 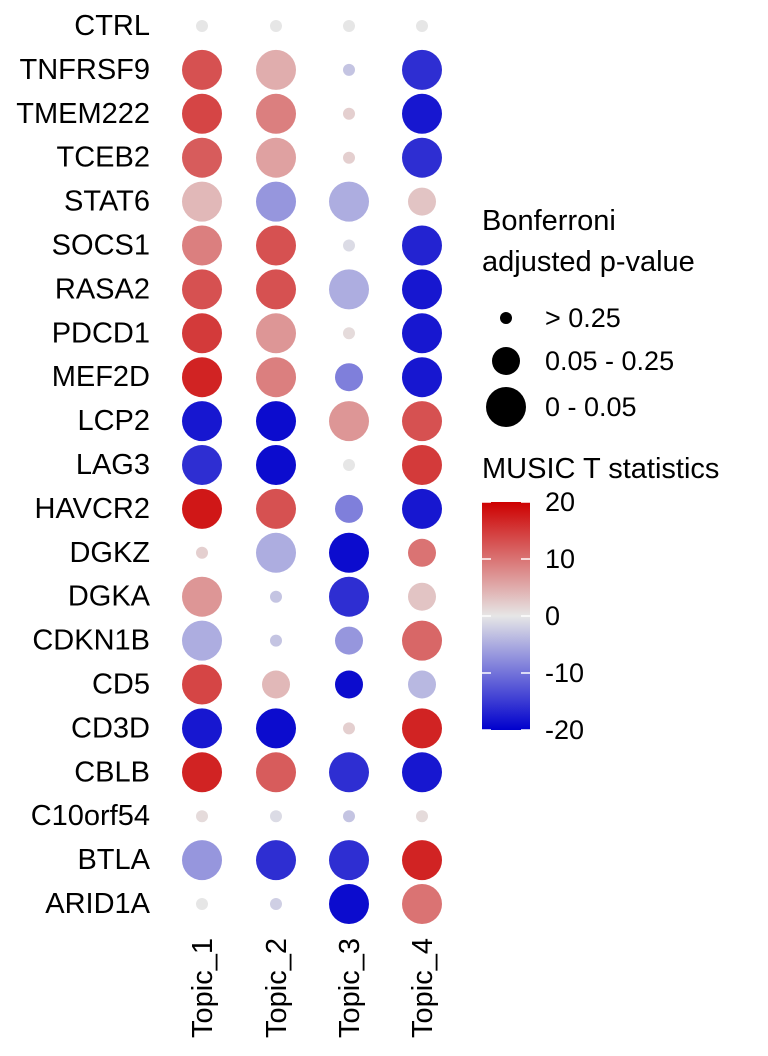 I want to click on gene-label-lcp2: LCP2, so click(x=113, y=421).